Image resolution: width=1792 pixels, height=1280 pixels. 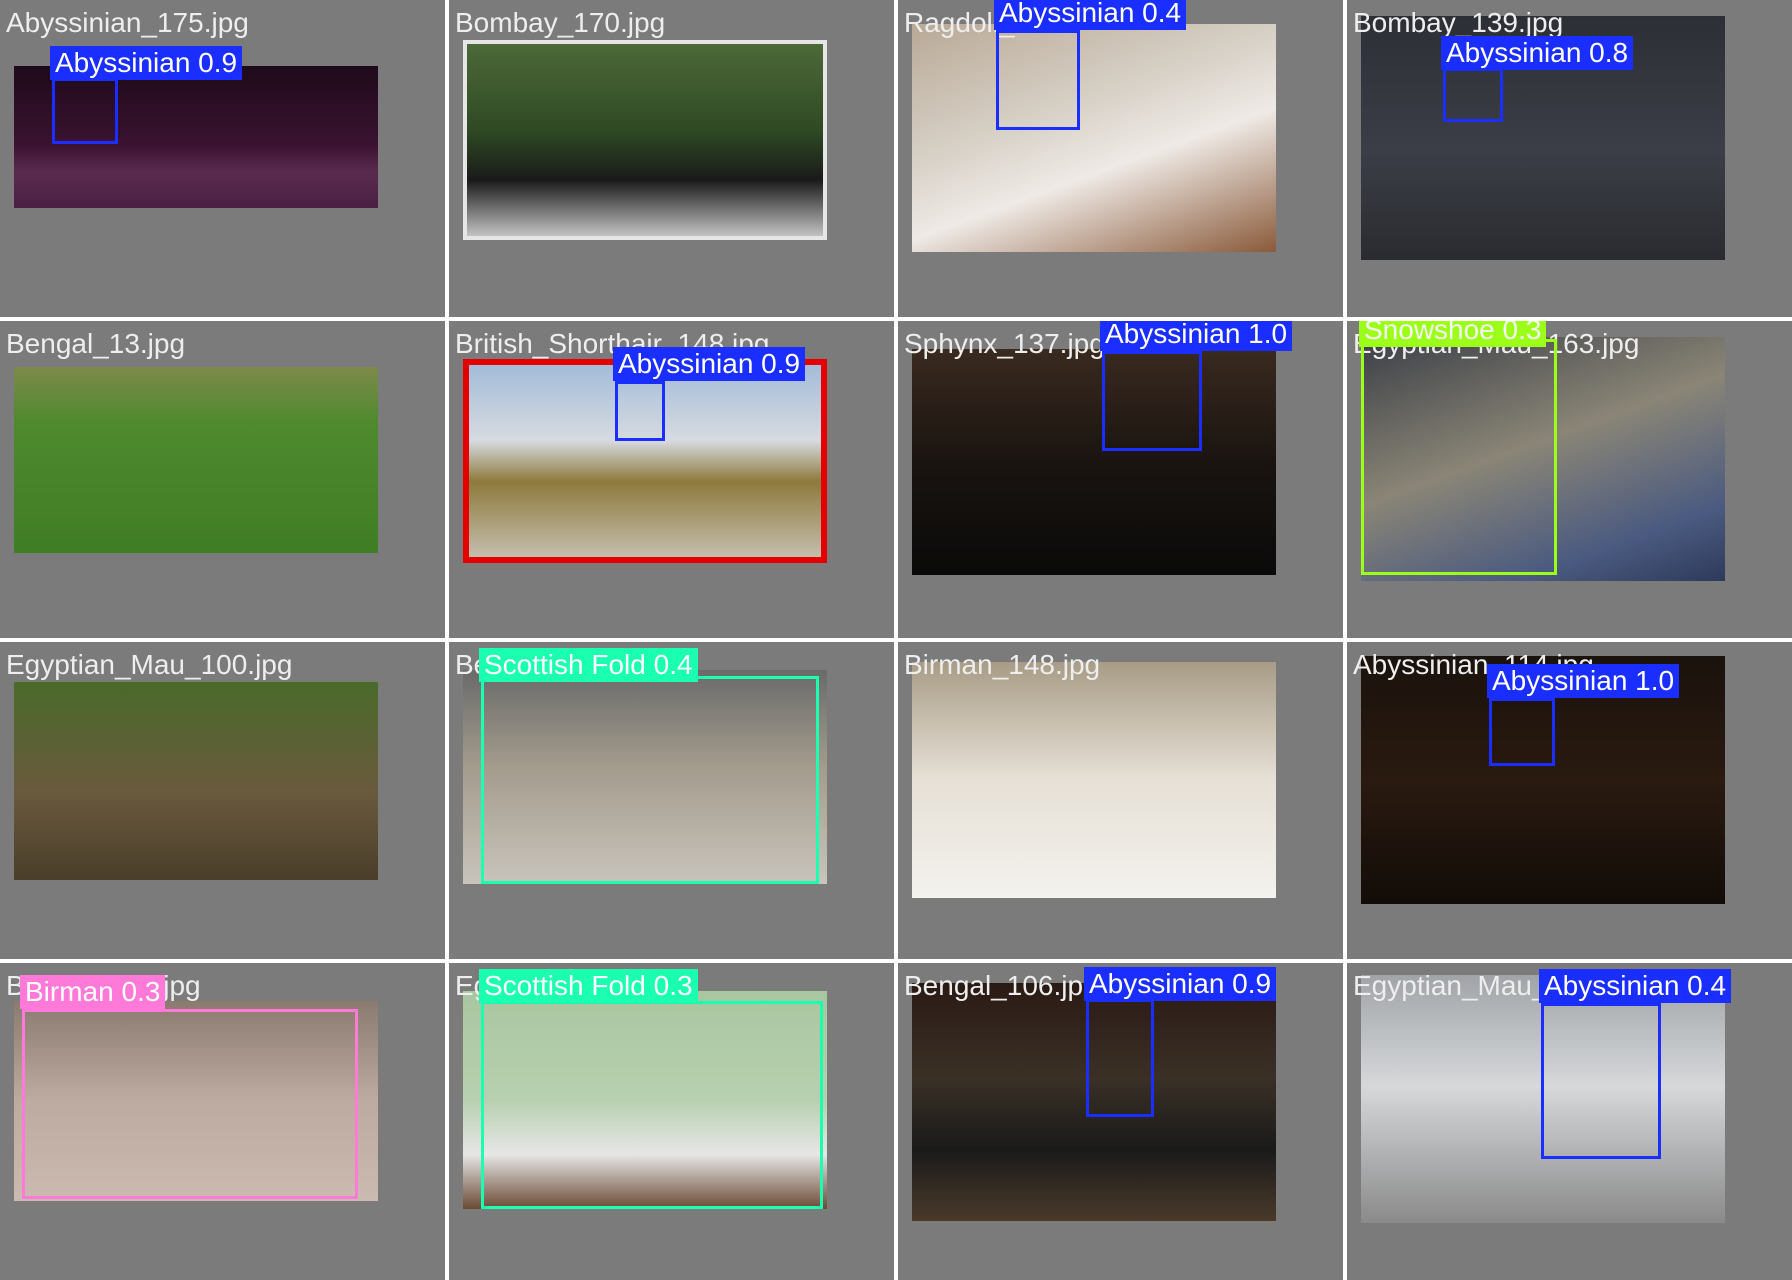 I want to click on detection-tile: Bengal_106.jpg Abyssinian 0.9, so click(x=1120, y=1121).